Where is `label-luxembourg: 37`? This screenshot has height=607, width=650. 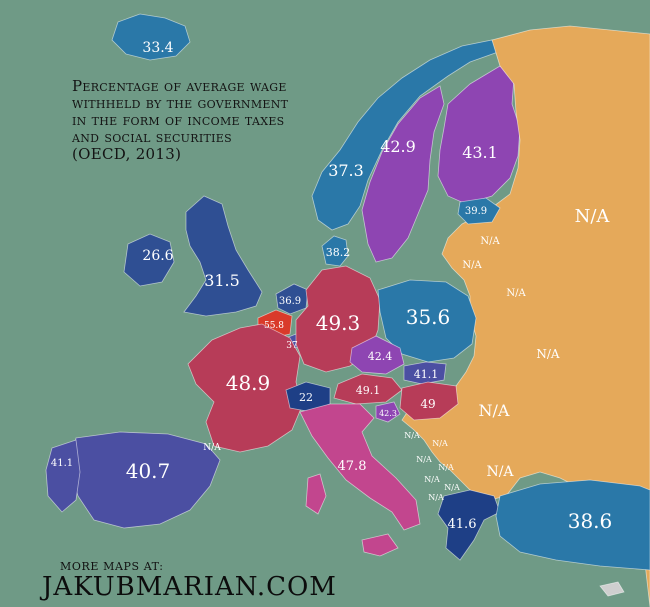
label-luxembourg: 37 is located at coordinates (292, 346).